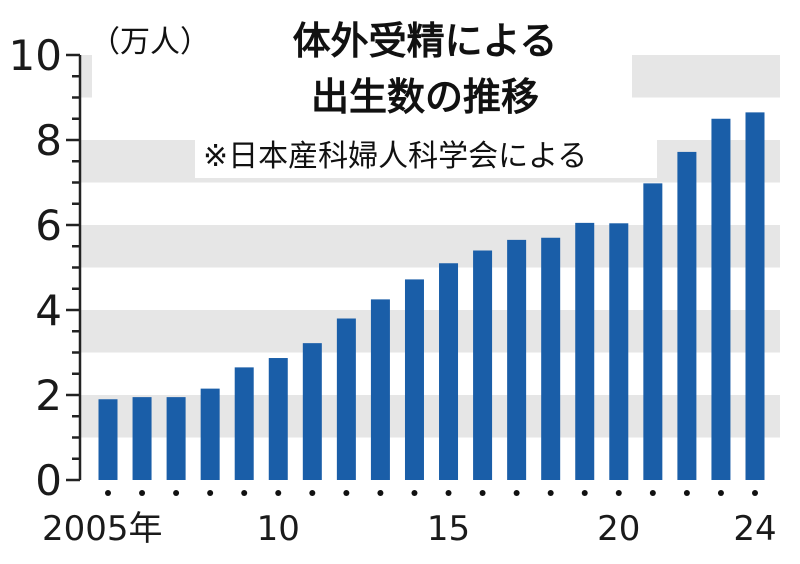 This screenshot has height=564, width=800. I want to click on y-tick-label: 6, so click(48, 225).